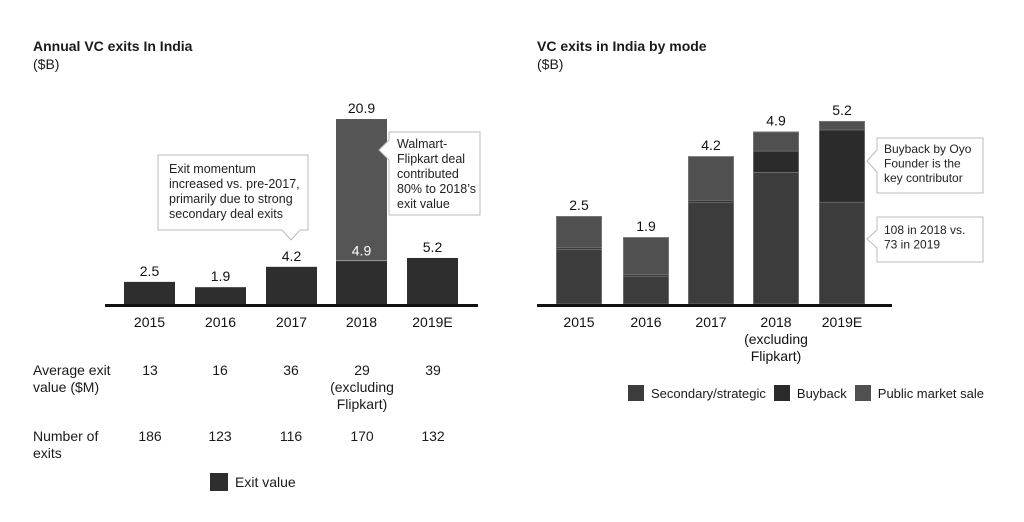 Image resolution: width=1024 pixels, height=522 pixels. Describe the element at coordinates (862, 393) in the screenshot. I see `legend-swatch-public` at that location.